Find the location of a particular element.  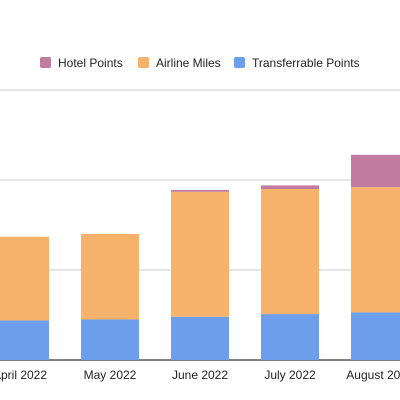

x-tick-label: July 2022 is located at coordinates (290, 375).